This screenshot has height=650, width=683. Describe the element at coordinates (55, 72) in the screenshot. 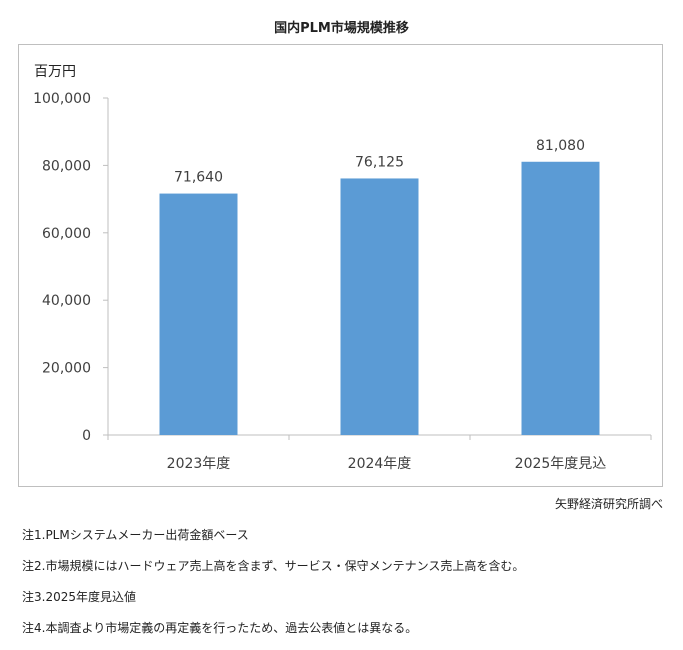

I see `y-axis-unit-label: 百万円` at that location.